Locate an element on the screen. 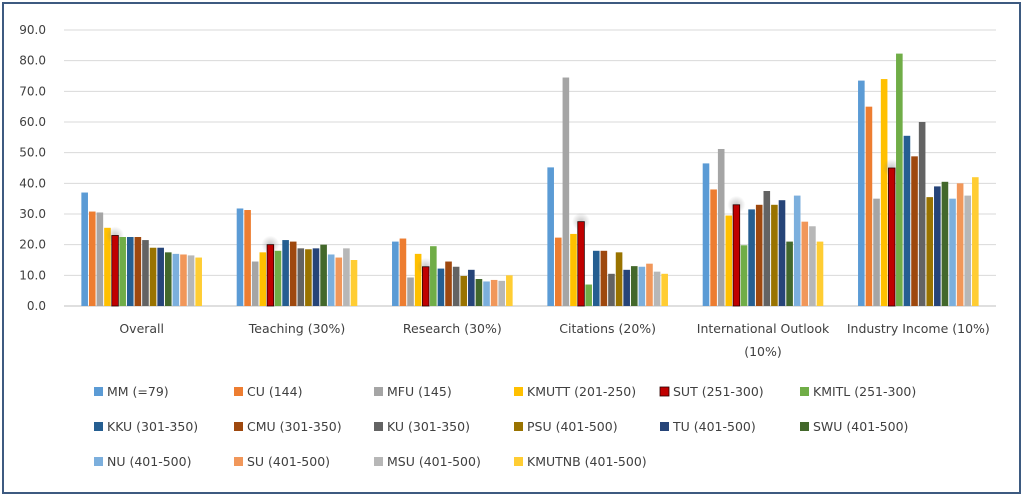 The image size is (1025, 498). x-category-label: Citations (20%) is located at coordinates (607, 328).